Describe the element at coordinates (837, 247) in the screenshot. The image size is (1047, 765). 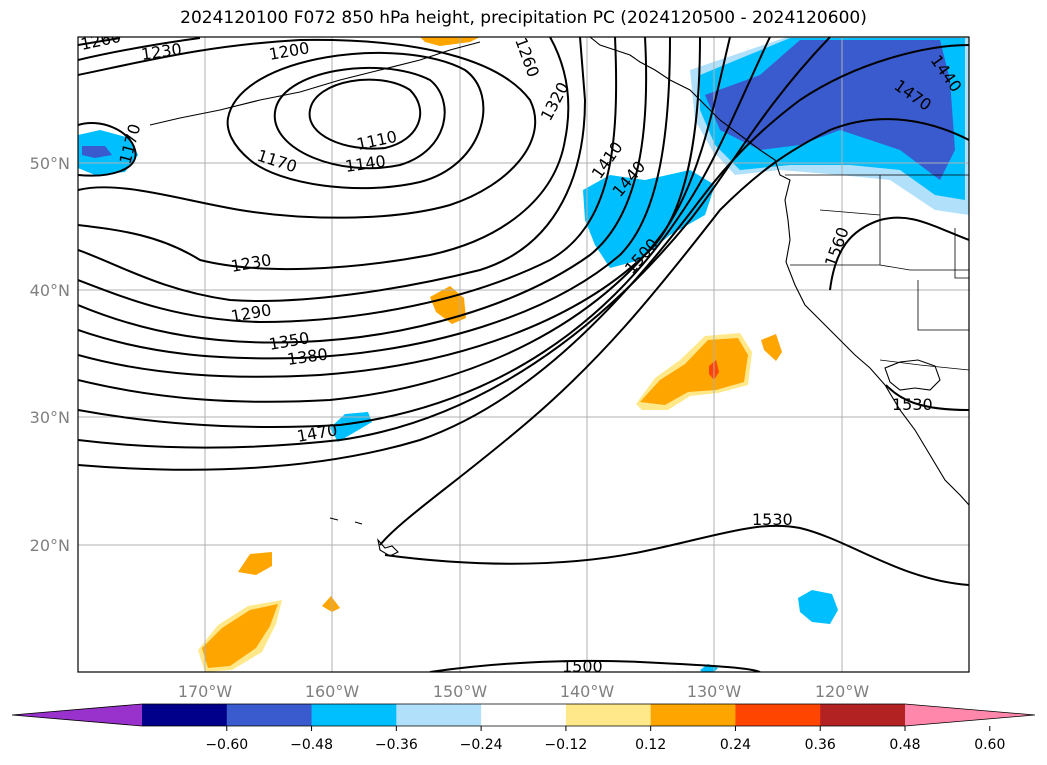
I see `contour-label: 1560` at that location.